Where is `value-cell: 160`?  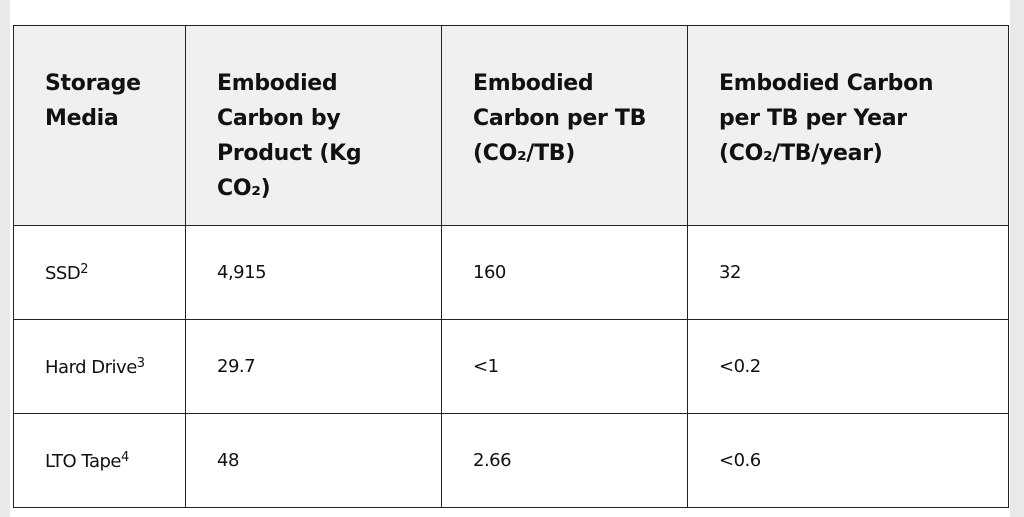
value-cell: 160 is located at coordinates (564, 272).